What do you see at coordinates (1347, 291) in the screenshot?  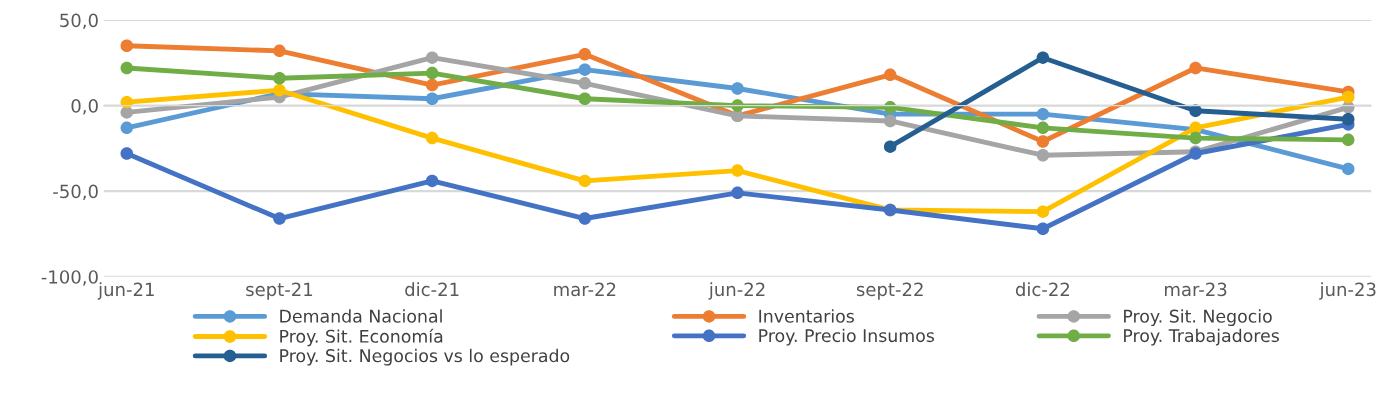 I see `x-tick-label: jun-23` at bounding box center [1347, 291].